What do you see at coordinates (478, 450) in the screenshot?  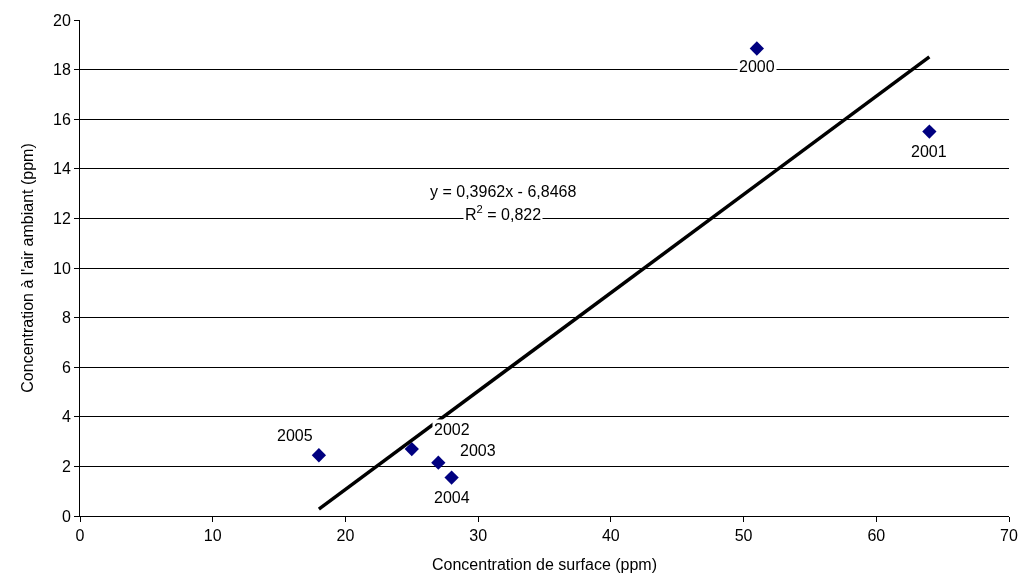 I see `annotation: 2003` at bounding box center [478, 450].